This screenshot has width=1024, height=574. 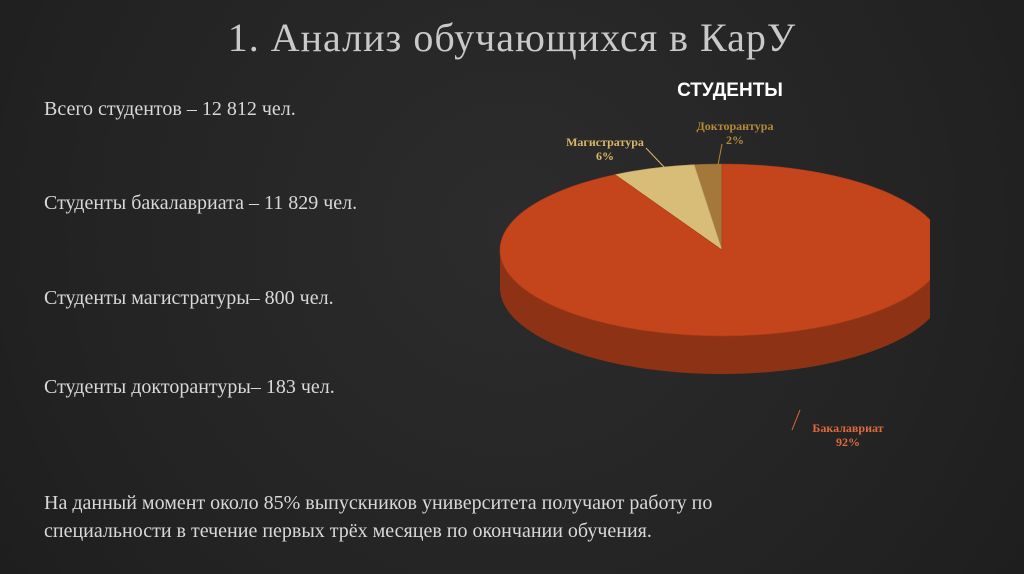 What do you see at coordinates (735, 140) in the screenshot?
I see `slice-value-2: 2%` at bounding box center [735, 140].